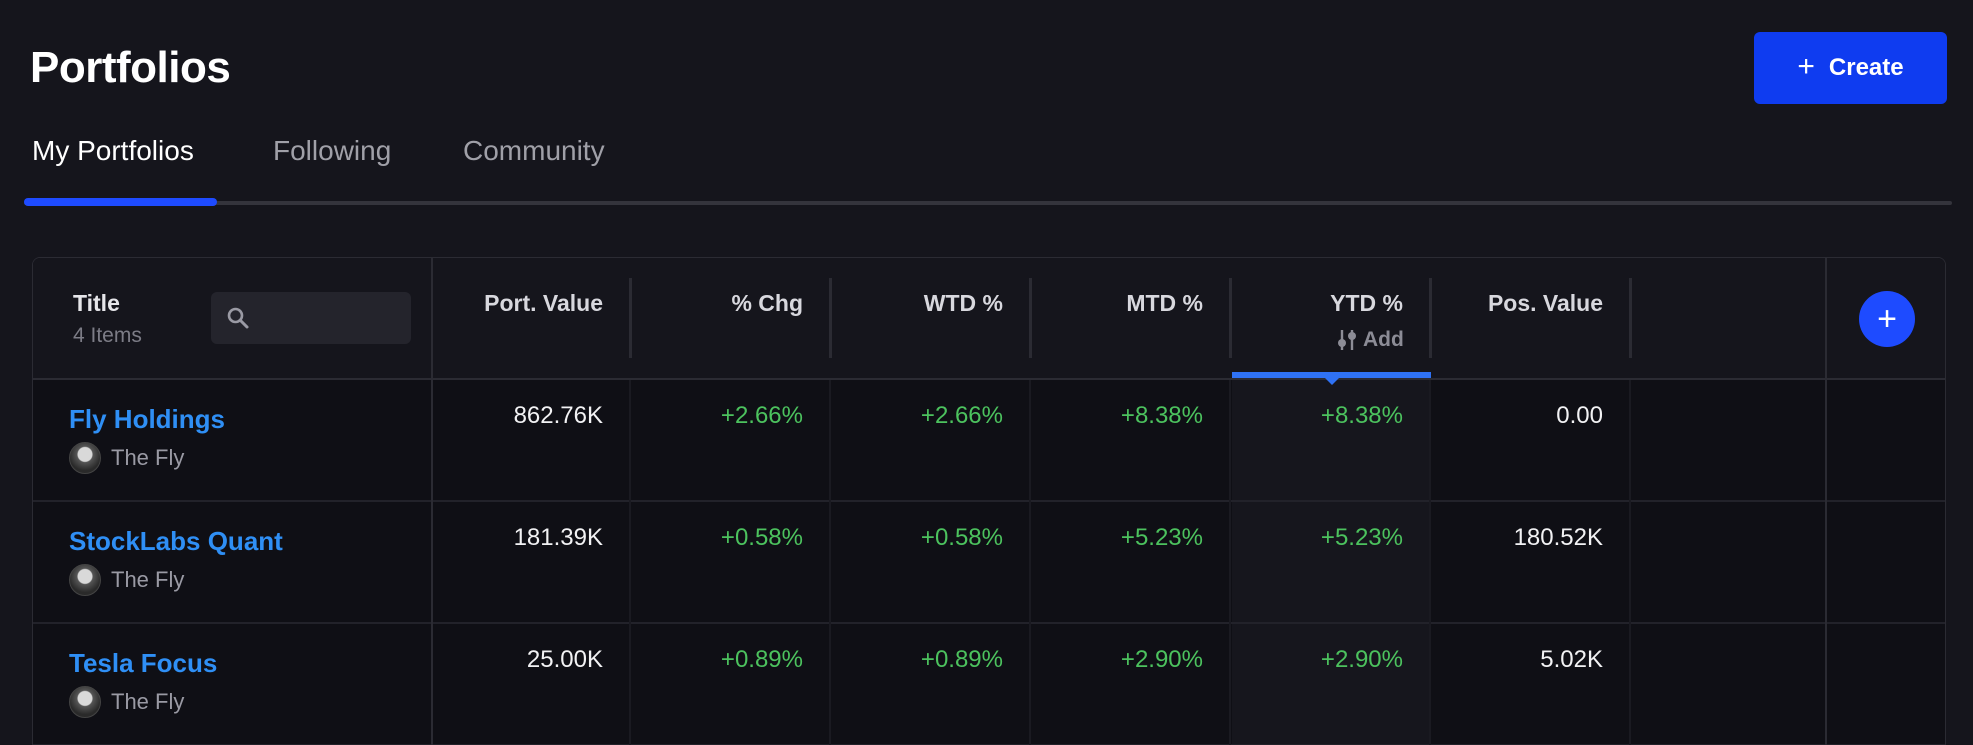  I want to click on sliders-icon, so click(1347, 340).